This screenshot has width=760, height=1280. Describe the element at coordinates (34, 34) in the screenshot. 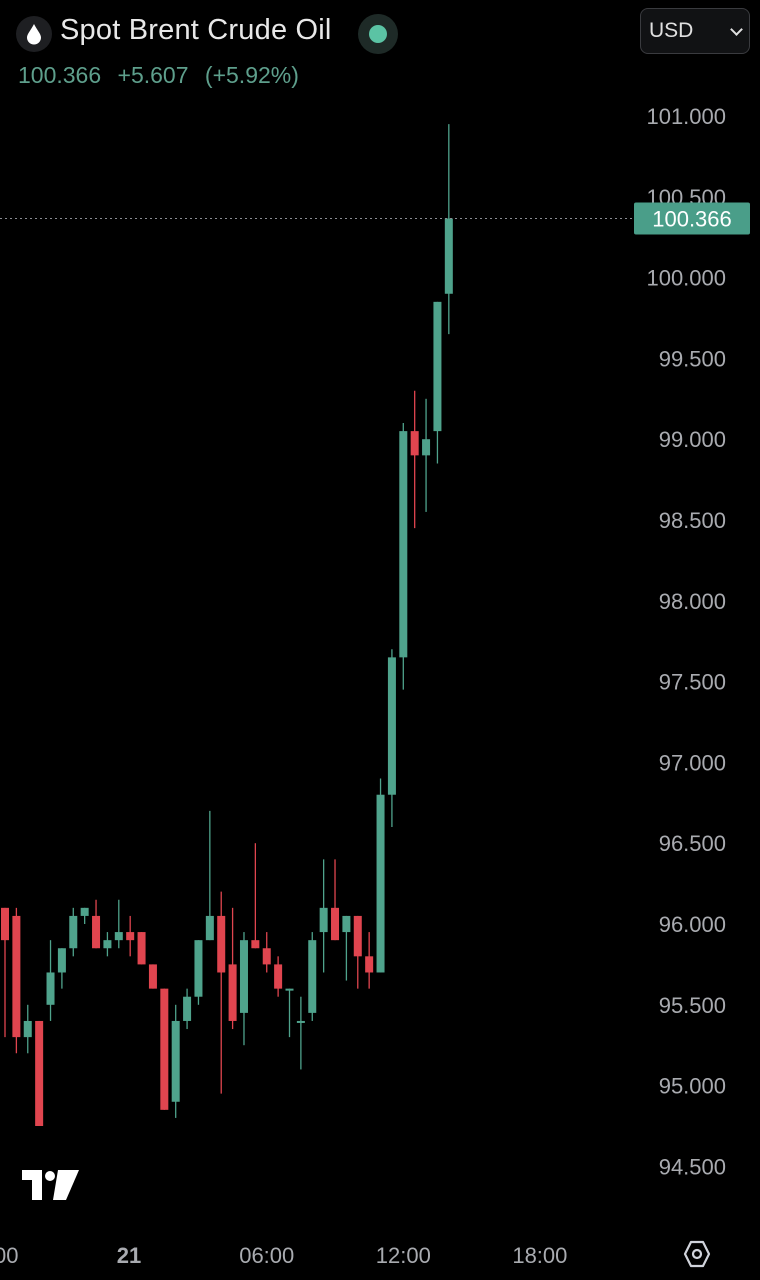

I see `oil-drop-icon` at that location.